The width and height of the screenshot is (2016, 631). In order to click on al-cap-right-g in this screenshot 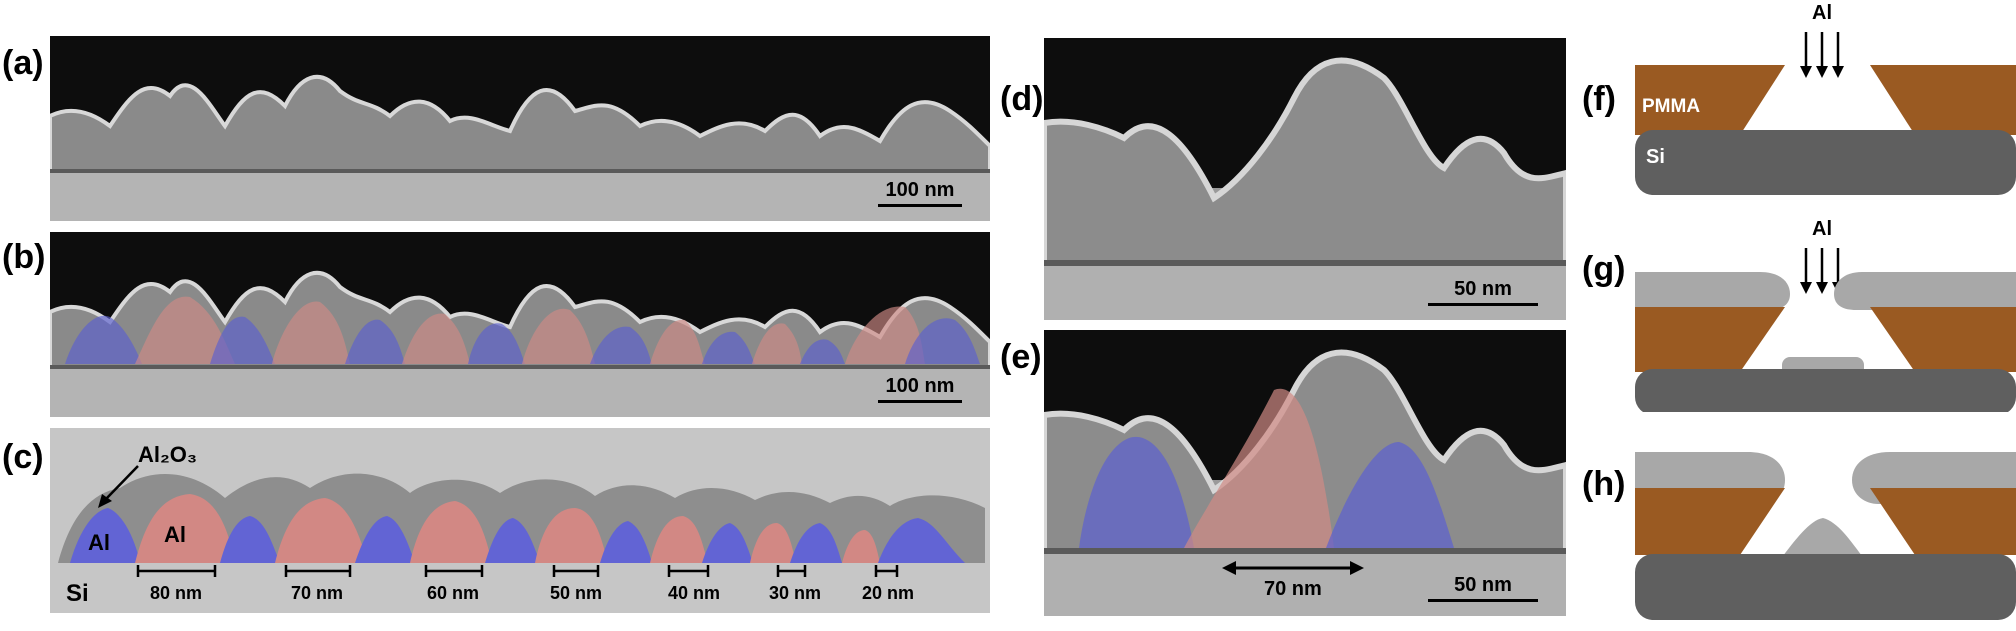, I will do `click(1925, 291)`.